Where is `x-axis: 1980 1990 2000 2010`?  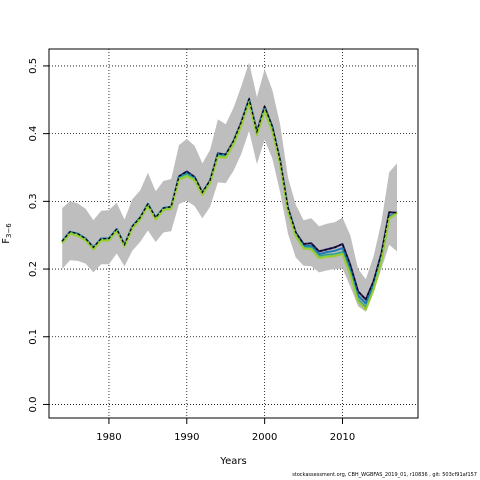 x-axis: 1980 1990 2000 2010 is located at coordinates (225, 430).